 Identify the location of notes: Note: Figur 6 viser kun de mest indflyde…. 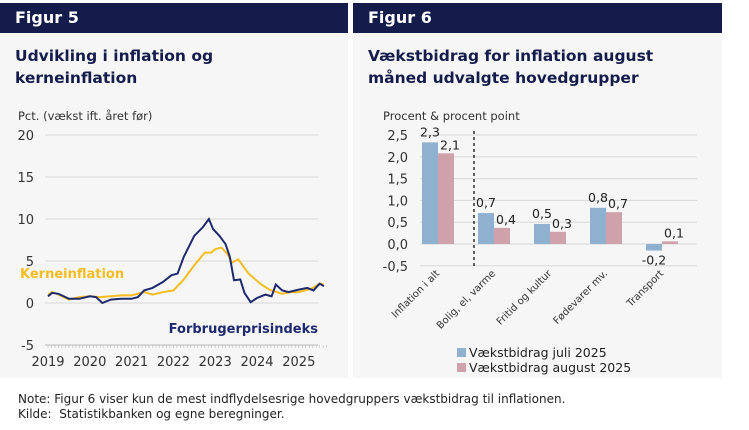
(291, 407).